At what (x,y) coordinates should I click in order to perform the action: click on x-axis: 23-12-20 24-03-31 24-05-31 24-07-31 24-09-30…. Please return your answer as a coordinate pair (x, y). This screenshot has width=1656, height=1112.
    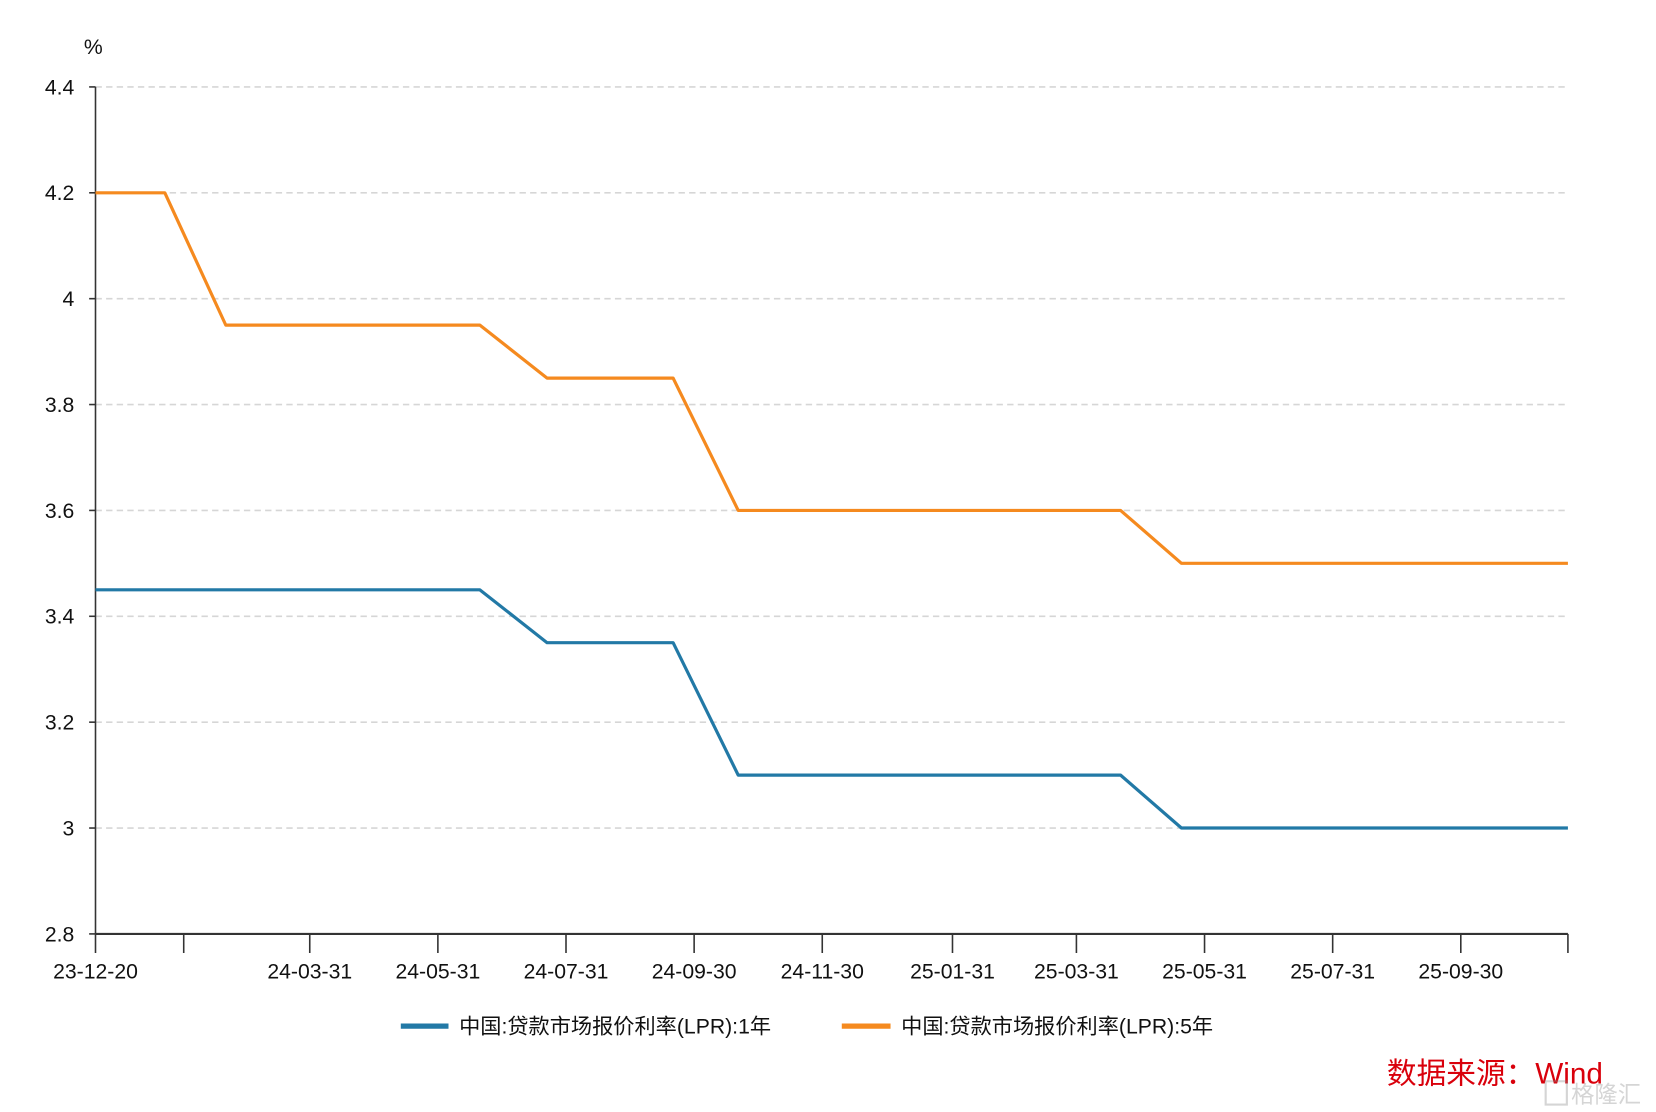
    Looking at the image, I should click on (811, 957).